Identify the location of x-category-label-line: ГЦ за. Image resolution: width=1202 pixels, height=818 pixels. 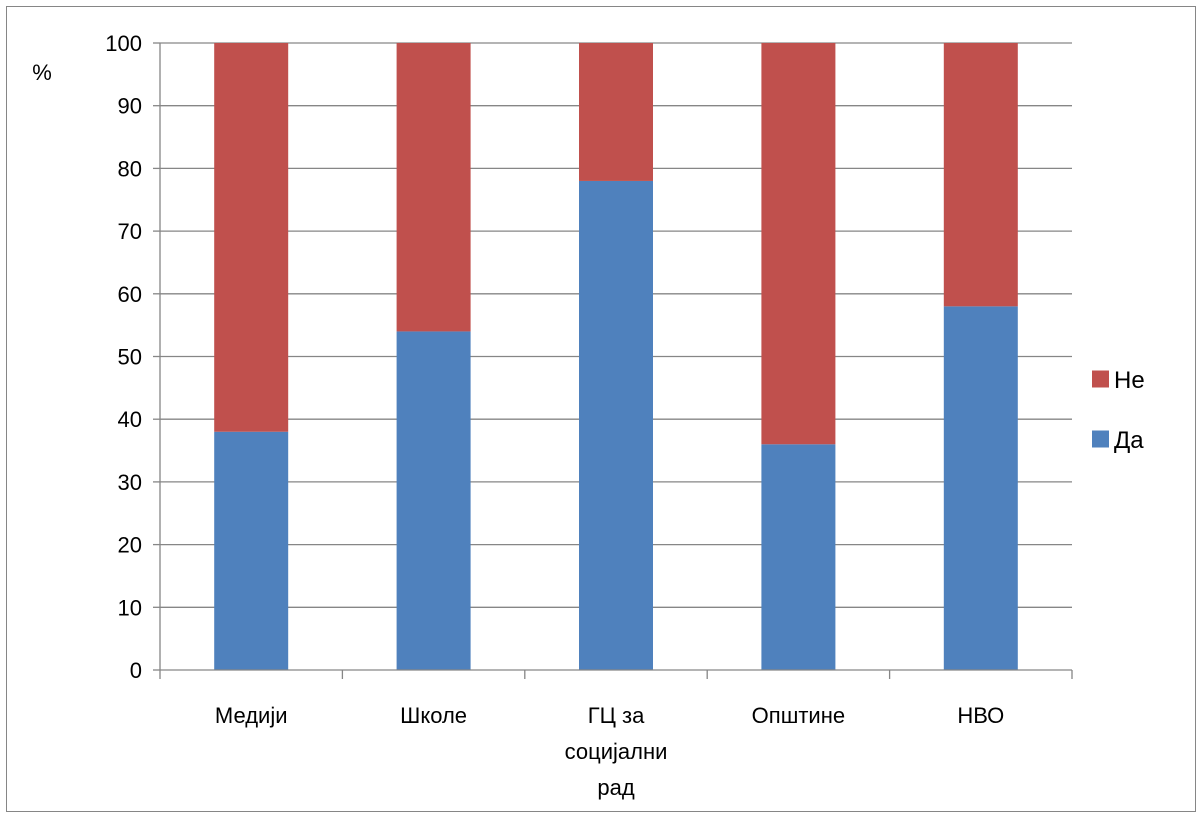
(616, 715).